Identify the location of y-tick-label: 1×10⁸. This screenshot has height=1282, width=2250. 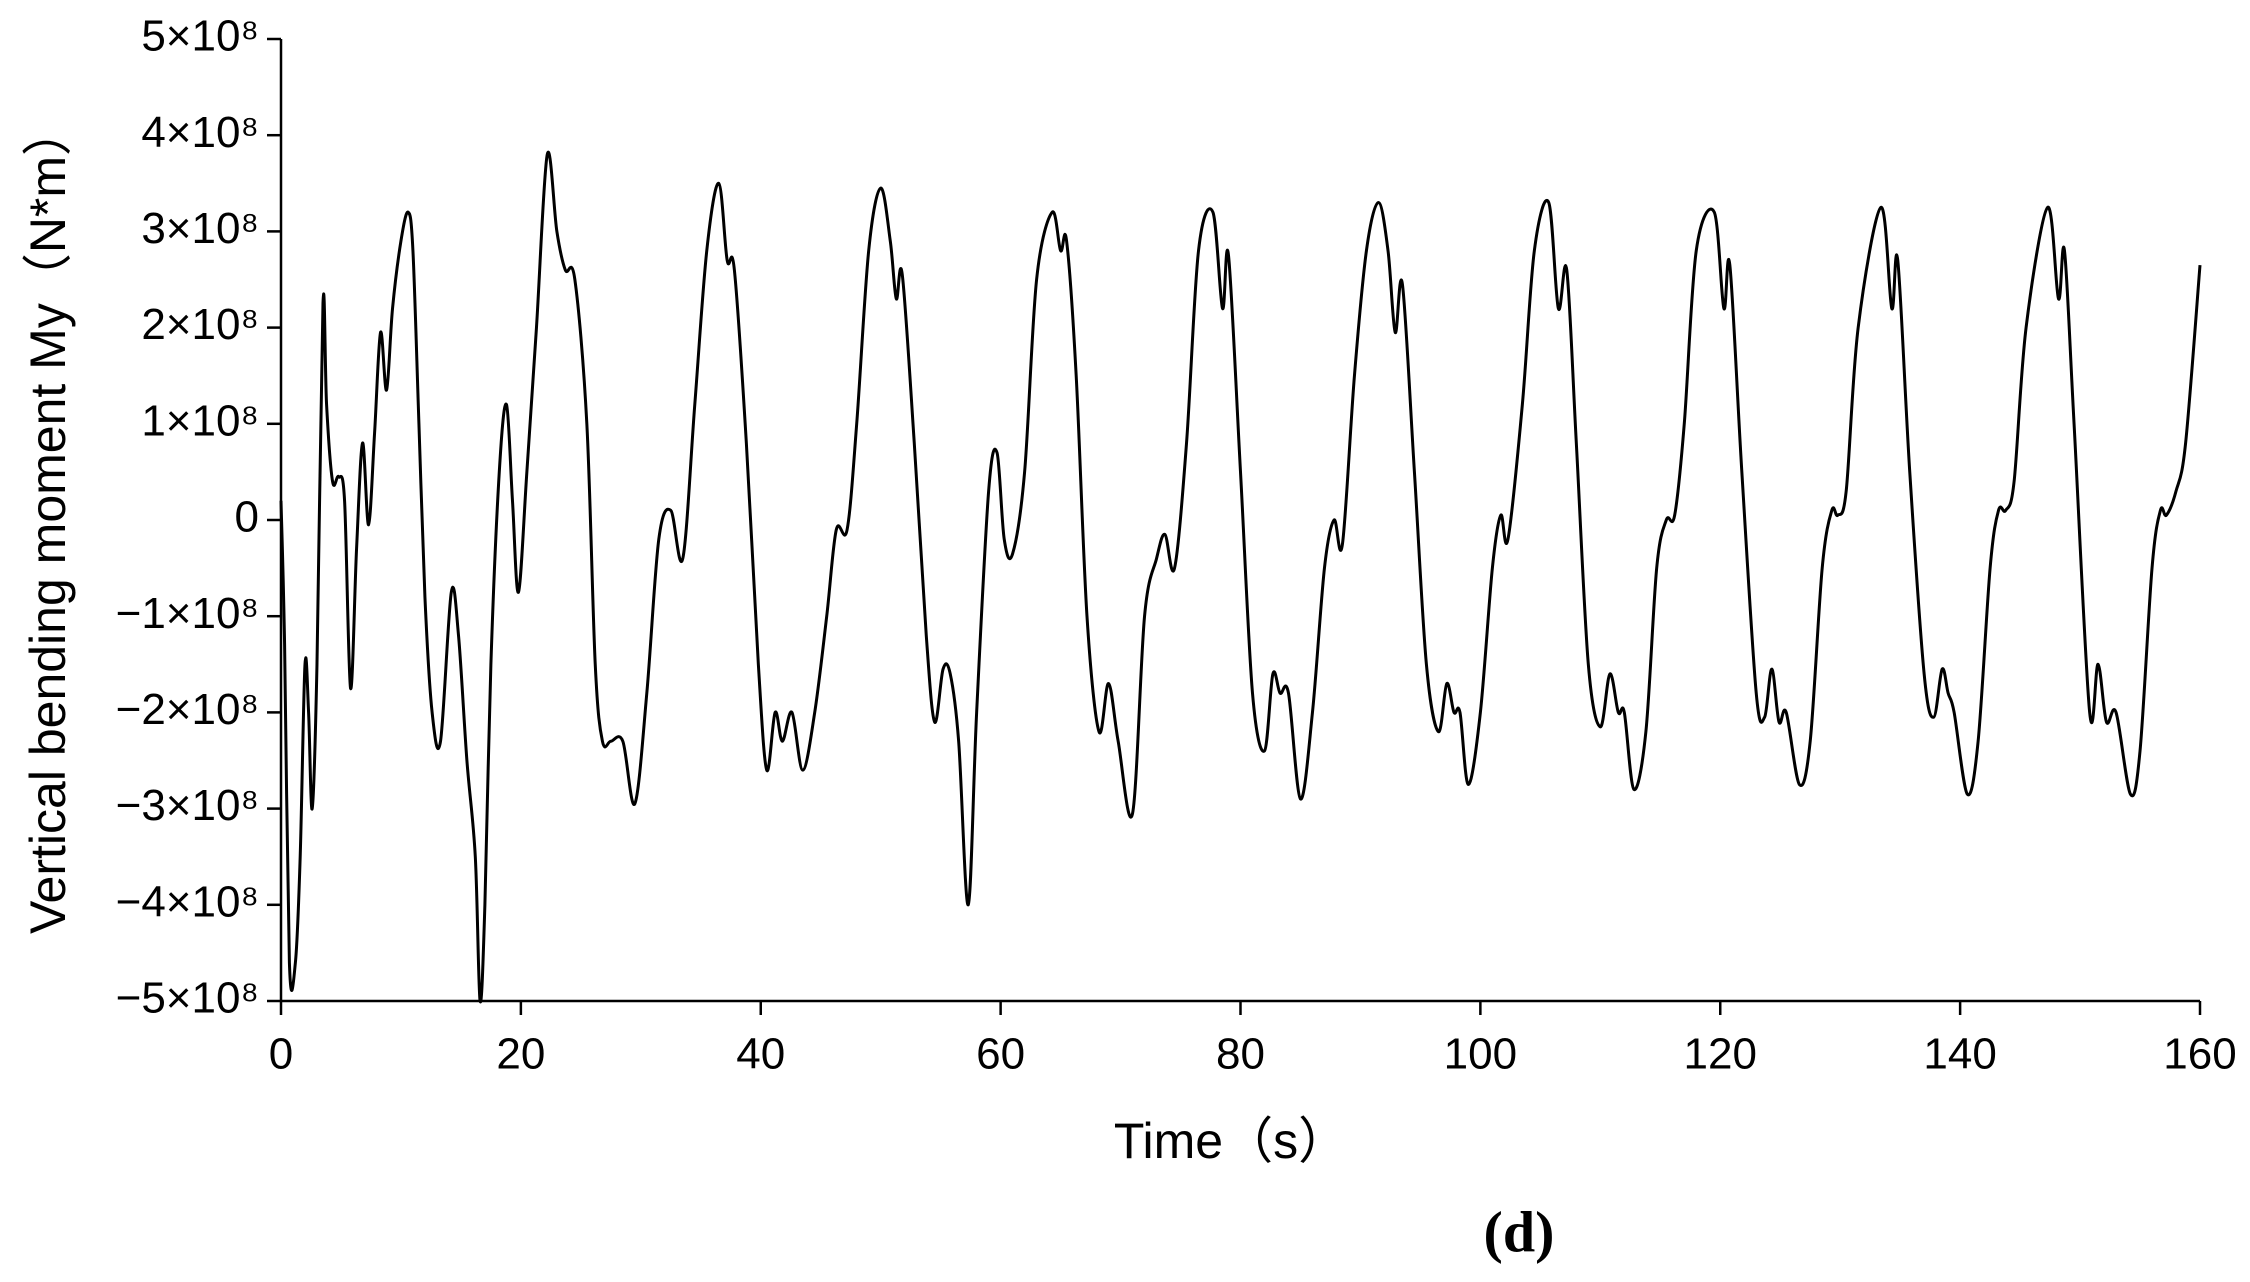
(200, 420).